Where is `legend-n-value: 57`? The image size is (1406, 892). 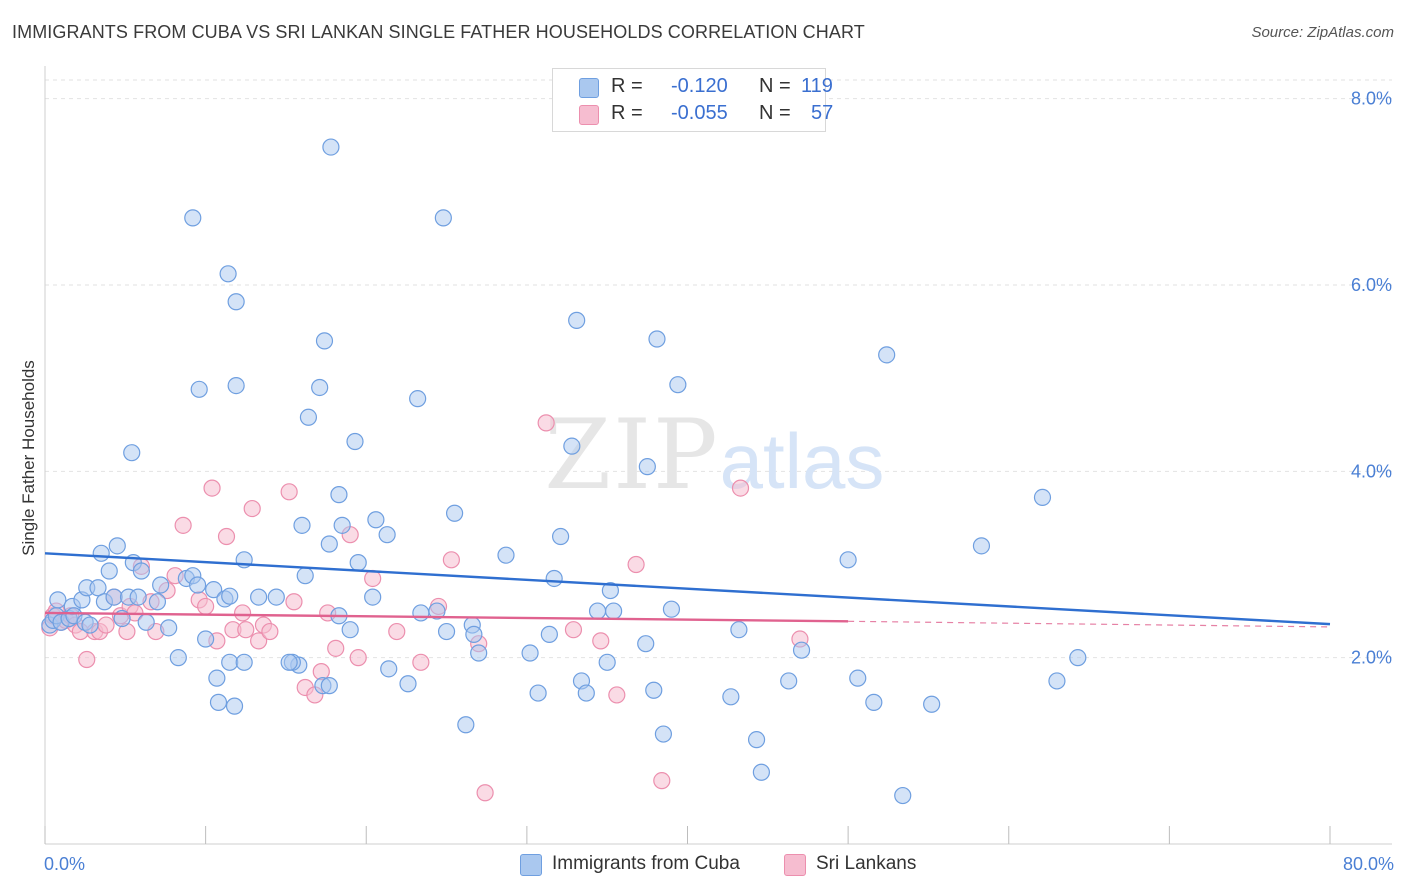
legend-n-value: 57 is located at coordinates (822, 113).